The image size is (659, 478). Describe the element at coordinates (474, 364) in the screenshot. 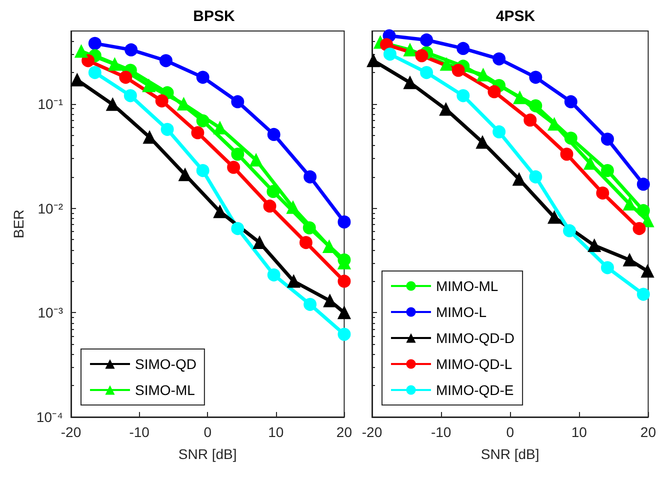

I see `legend-label: MIMO-QD-L` at that location.